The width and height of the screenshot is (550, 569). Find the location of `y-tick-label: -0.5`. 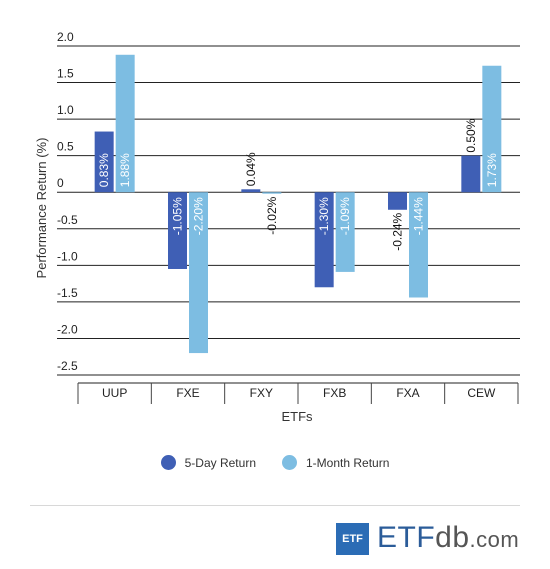

y-tick-label: -0.5 is located at coordinates (67, 220).